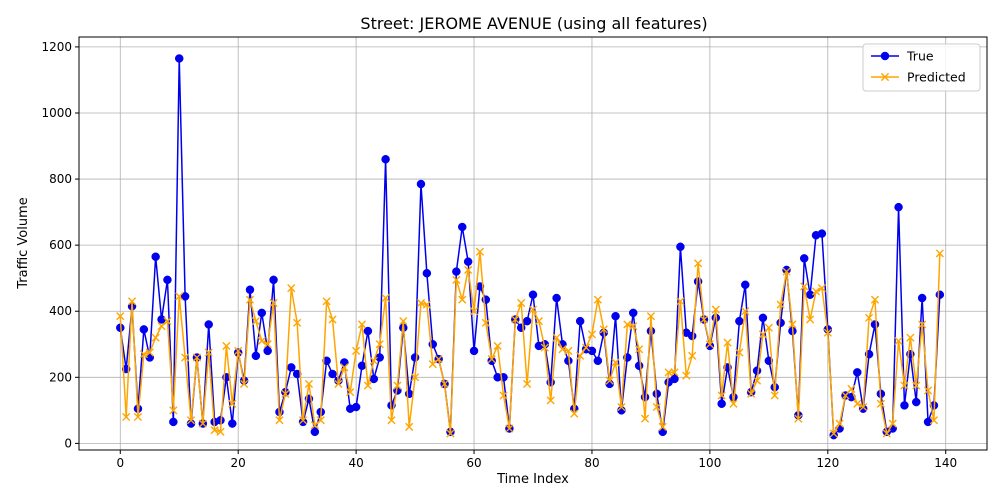  I want to click on y-tick-label: 0, so click(68, 443).